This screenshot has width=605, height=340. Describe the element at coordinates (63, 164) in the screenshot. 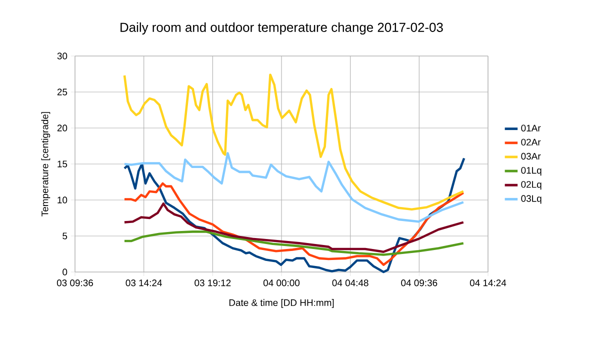

I see `y-tick-label: 15` at that location.